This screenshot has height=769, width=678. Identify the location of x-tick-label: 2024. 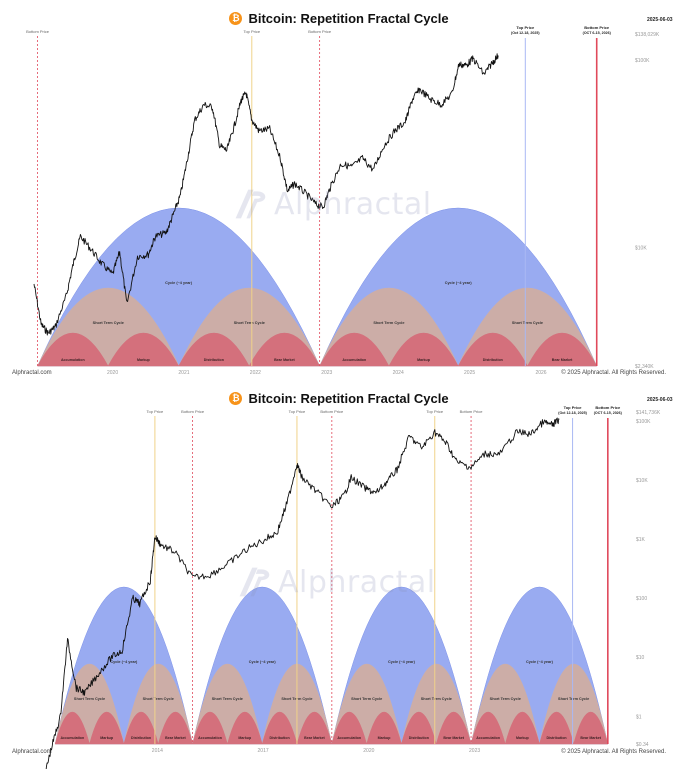
(398, 373).